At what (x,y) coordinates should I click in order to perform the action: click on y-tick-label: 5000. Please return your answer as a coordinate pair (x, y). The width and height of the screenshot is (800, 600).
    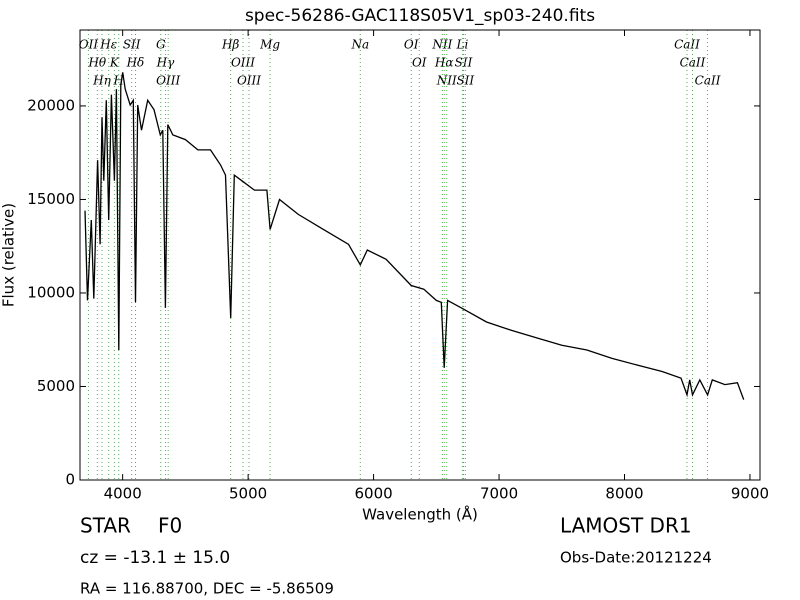
    Looking at the image, I should click on (56, 386).